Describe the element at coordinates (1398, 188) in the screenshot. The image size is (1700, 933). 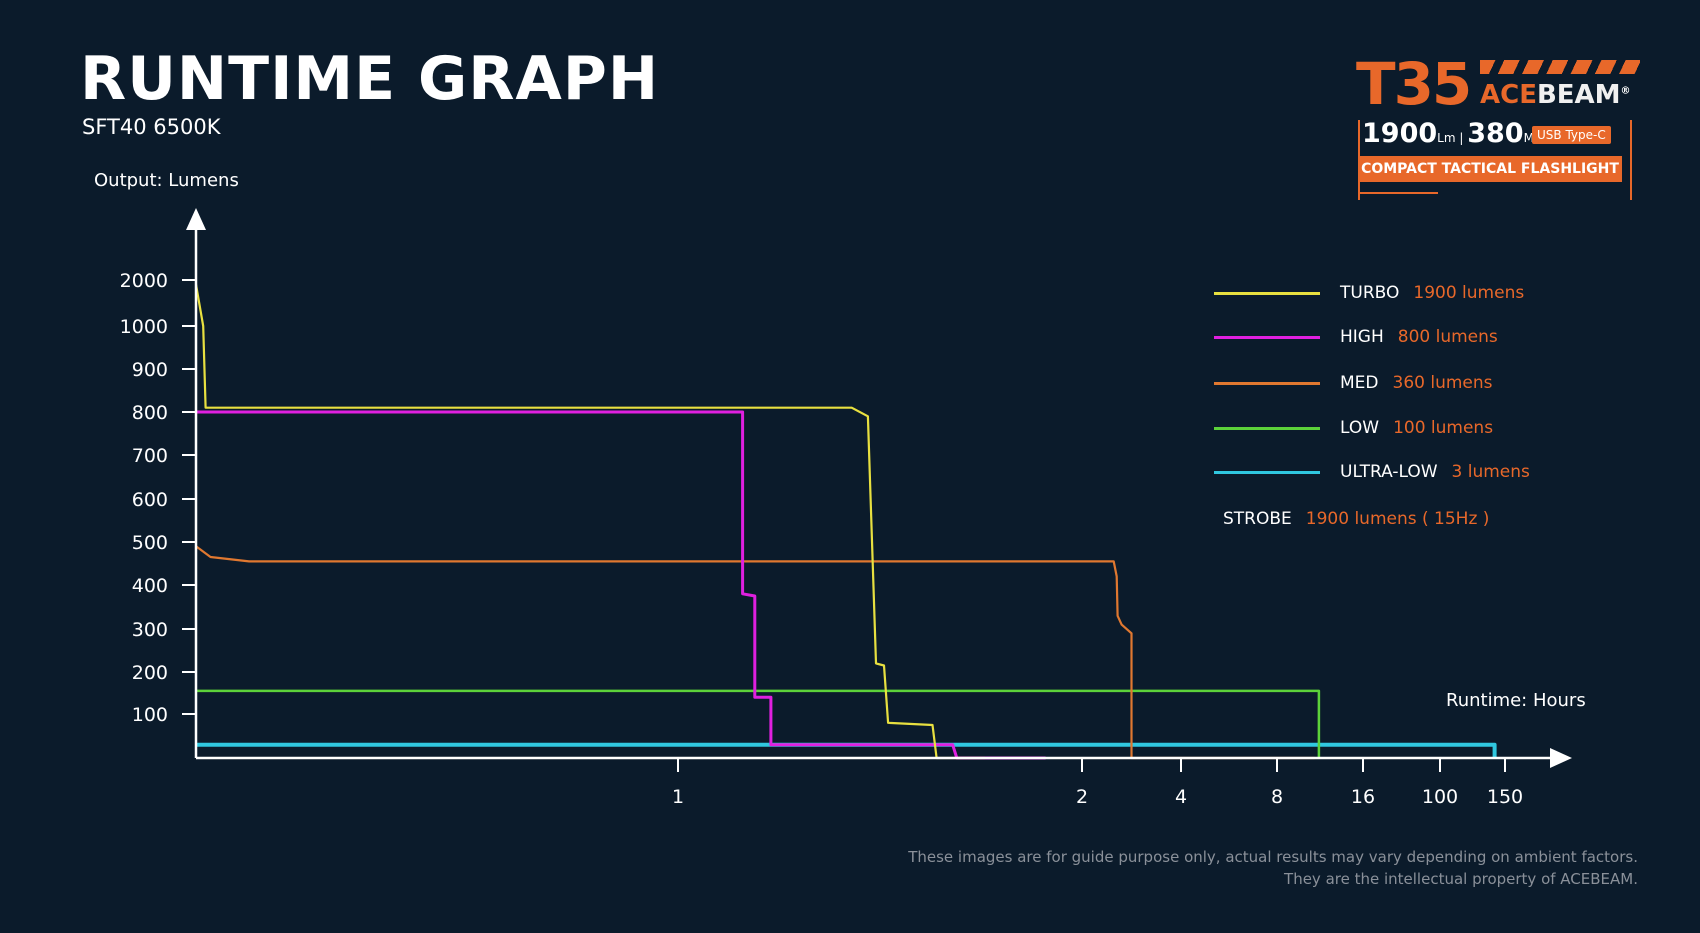
I see `logo-tail` at that location.